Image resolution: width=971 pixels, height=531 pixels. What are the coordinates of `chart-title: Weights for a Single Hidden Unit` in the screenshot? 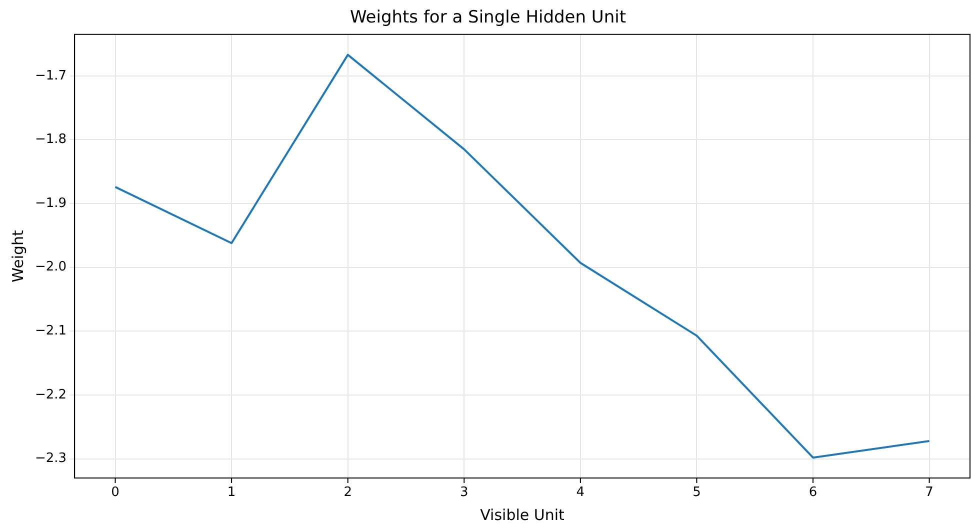 It's located at (488, 18).